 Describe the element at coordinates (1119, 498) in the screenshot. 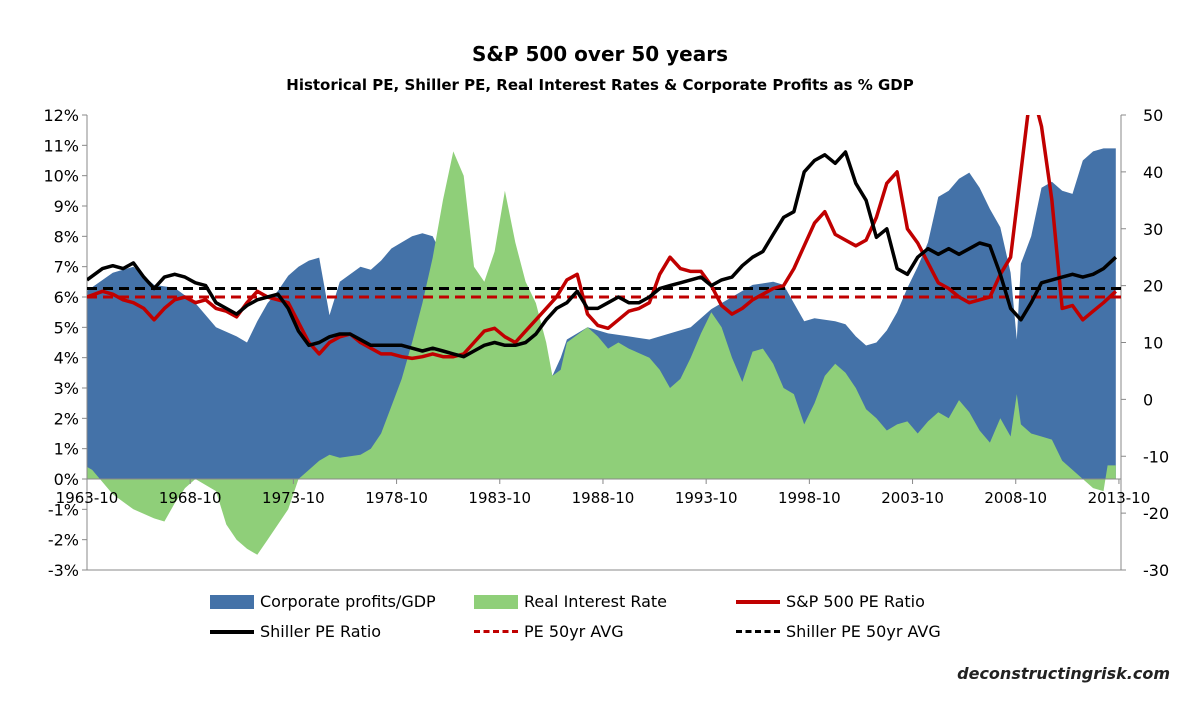

I see `x-axis-tick-label: 2013-10` at that location.